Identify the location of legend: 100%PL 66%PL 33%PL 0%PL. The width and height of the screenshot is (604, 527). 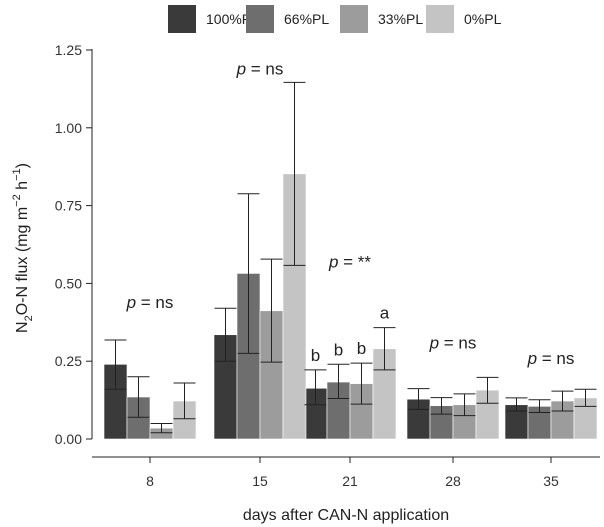
(335, 19).